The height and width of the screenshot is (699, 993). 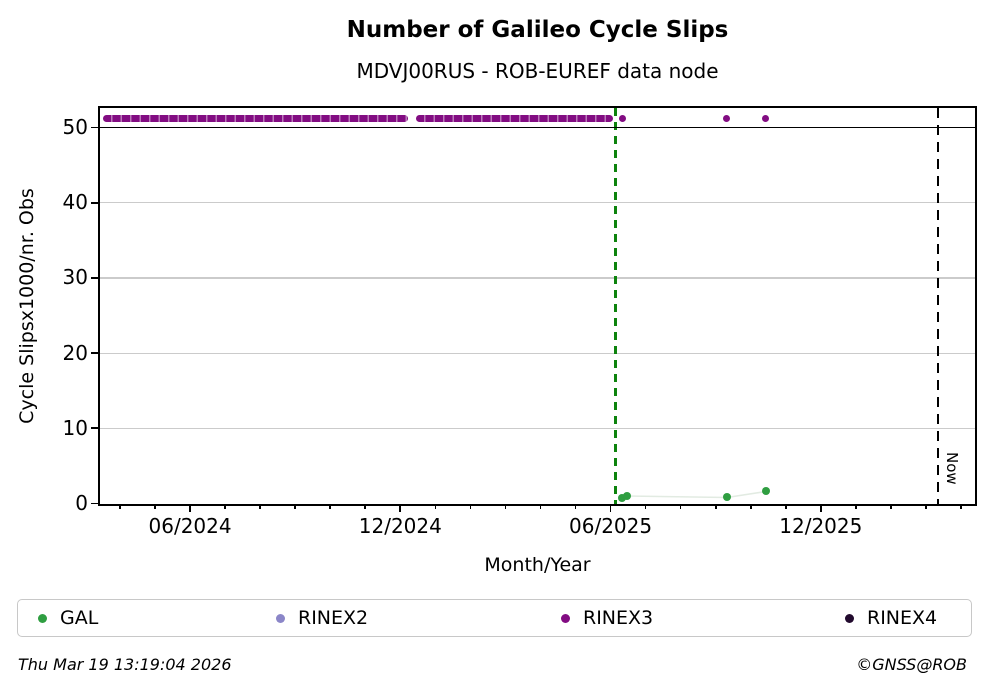 I want to click on x-tick-label: 12/2025, so click(x=821, y=526).